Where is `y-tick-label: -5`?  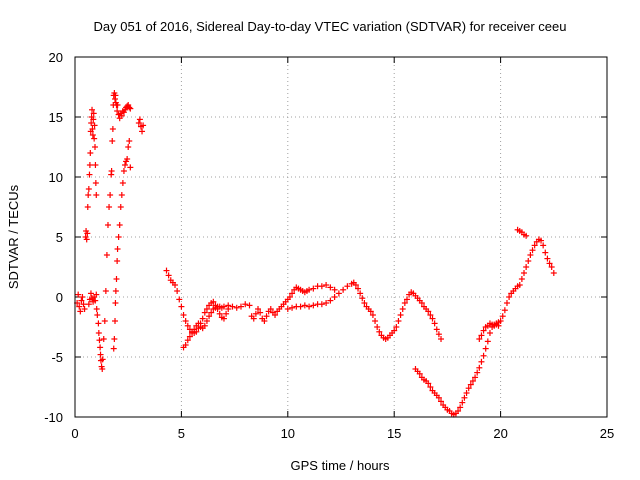
y-tick-label: -5 is located at coordinates (57, 357).